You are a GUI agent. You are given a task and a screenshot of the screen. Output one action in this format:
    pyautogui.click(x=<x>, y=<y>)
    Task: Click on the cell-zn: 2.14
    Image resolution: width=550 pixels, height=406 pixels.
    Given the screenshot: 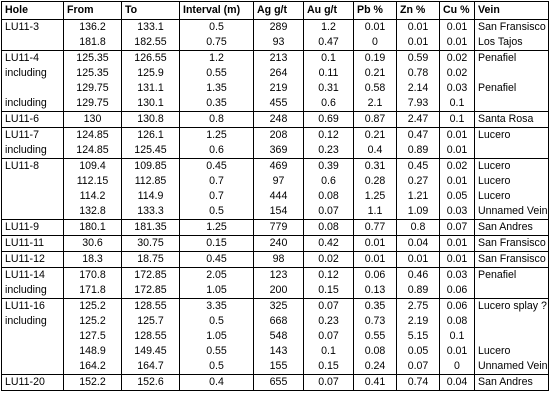 What is the action you would take?
    pyautogui.click(x=418, y=88)
    